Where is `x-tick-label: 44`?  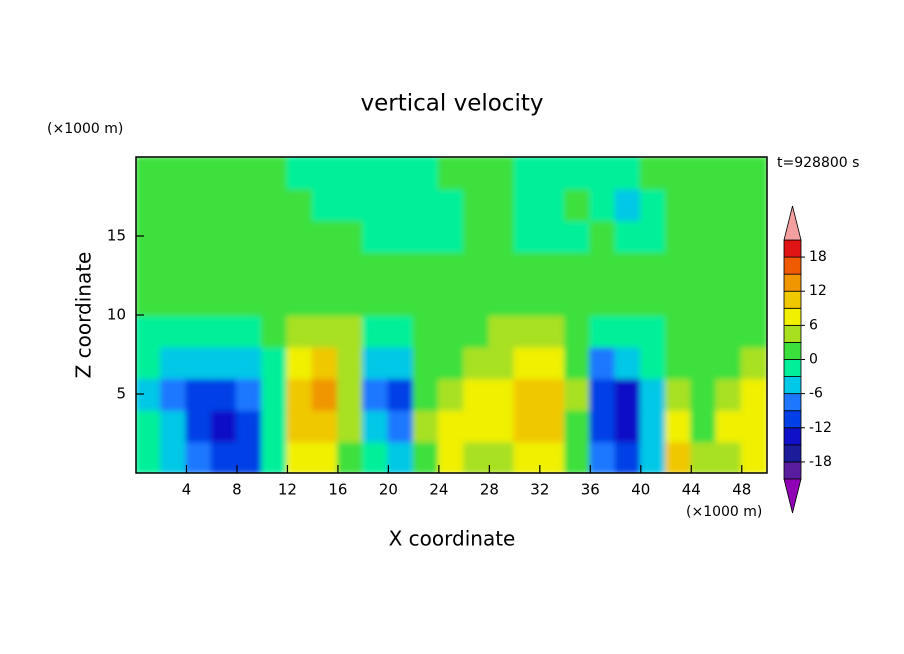 x-tick-label: 44 is located at coordinates (691, 490).